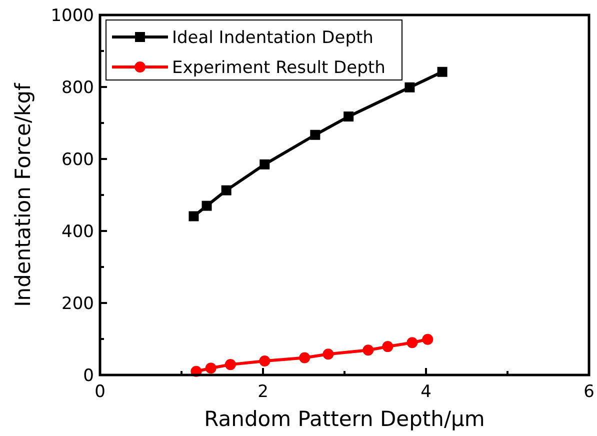 The height and width of the screenshot is (436, 597). Describe the element at coordinates (279, 68) in the screenshot. I see `legend-label: Experiment Result Depth` at that location.